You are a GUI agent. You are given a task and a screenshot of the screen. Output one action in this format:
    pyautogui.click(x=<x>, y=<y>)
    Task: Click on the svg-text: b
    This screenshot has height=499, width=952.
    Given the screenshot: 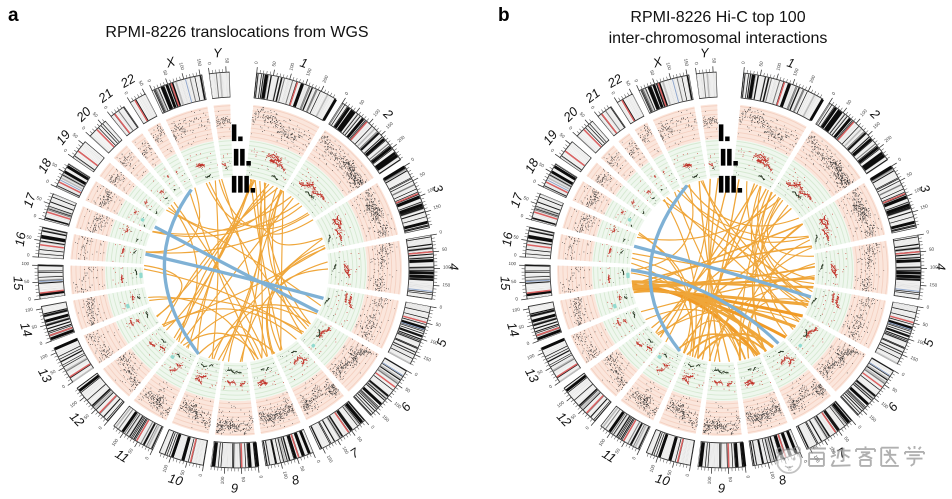 What is the action you would take?
    pyautogui.click(x=504, y=15)
    